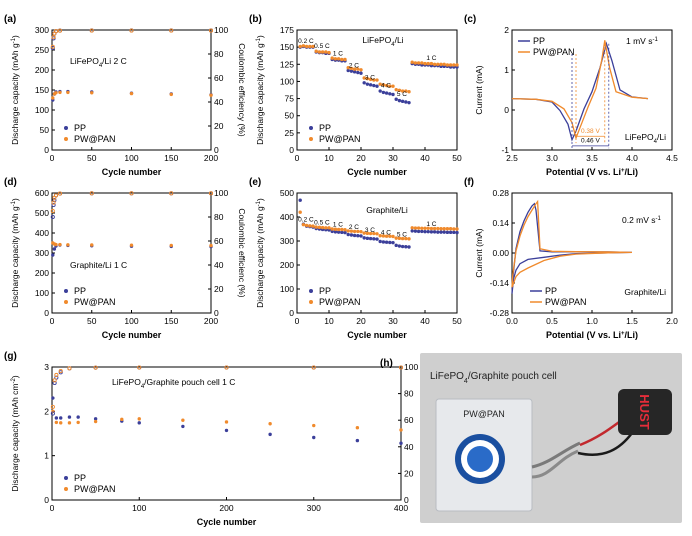  Describe the element at coordinates (387, 210) in the screenshot. I see `annotation: Graphite/Li` at that location.